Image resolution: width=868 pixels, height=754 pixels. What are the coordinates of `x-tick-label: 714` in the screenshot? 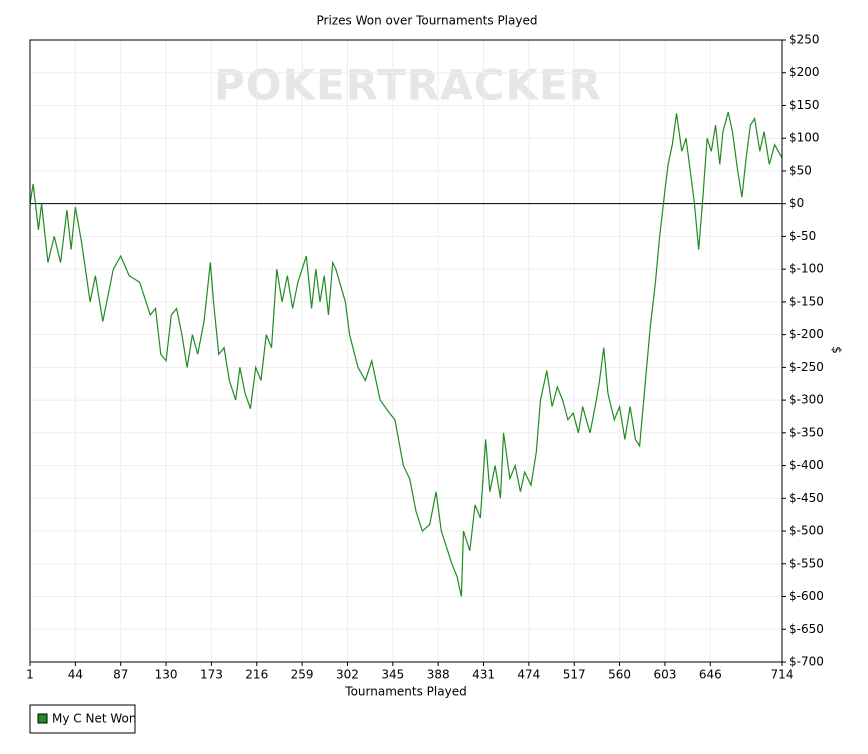 It's located at (782, 675).